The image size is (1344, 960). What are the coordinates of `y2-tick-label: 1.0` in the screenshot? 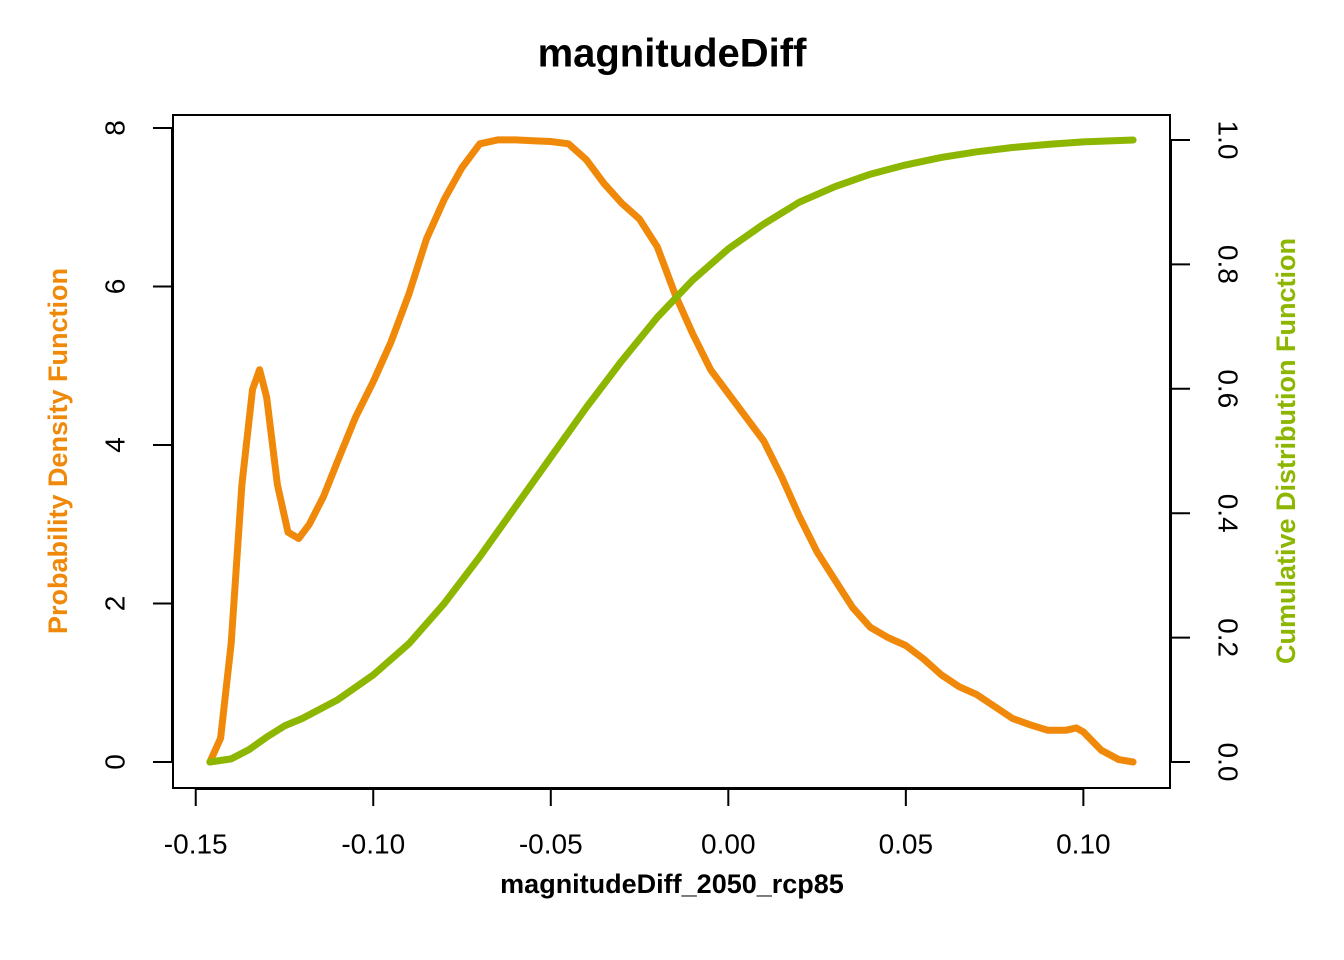 It's located at (1228, 140).